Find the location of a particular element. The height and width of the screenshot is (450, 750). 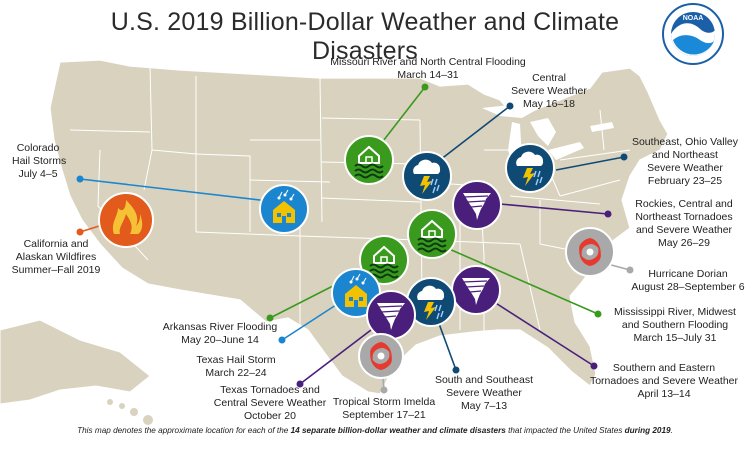

wildfire-icon is located at coordinates (126, 220).